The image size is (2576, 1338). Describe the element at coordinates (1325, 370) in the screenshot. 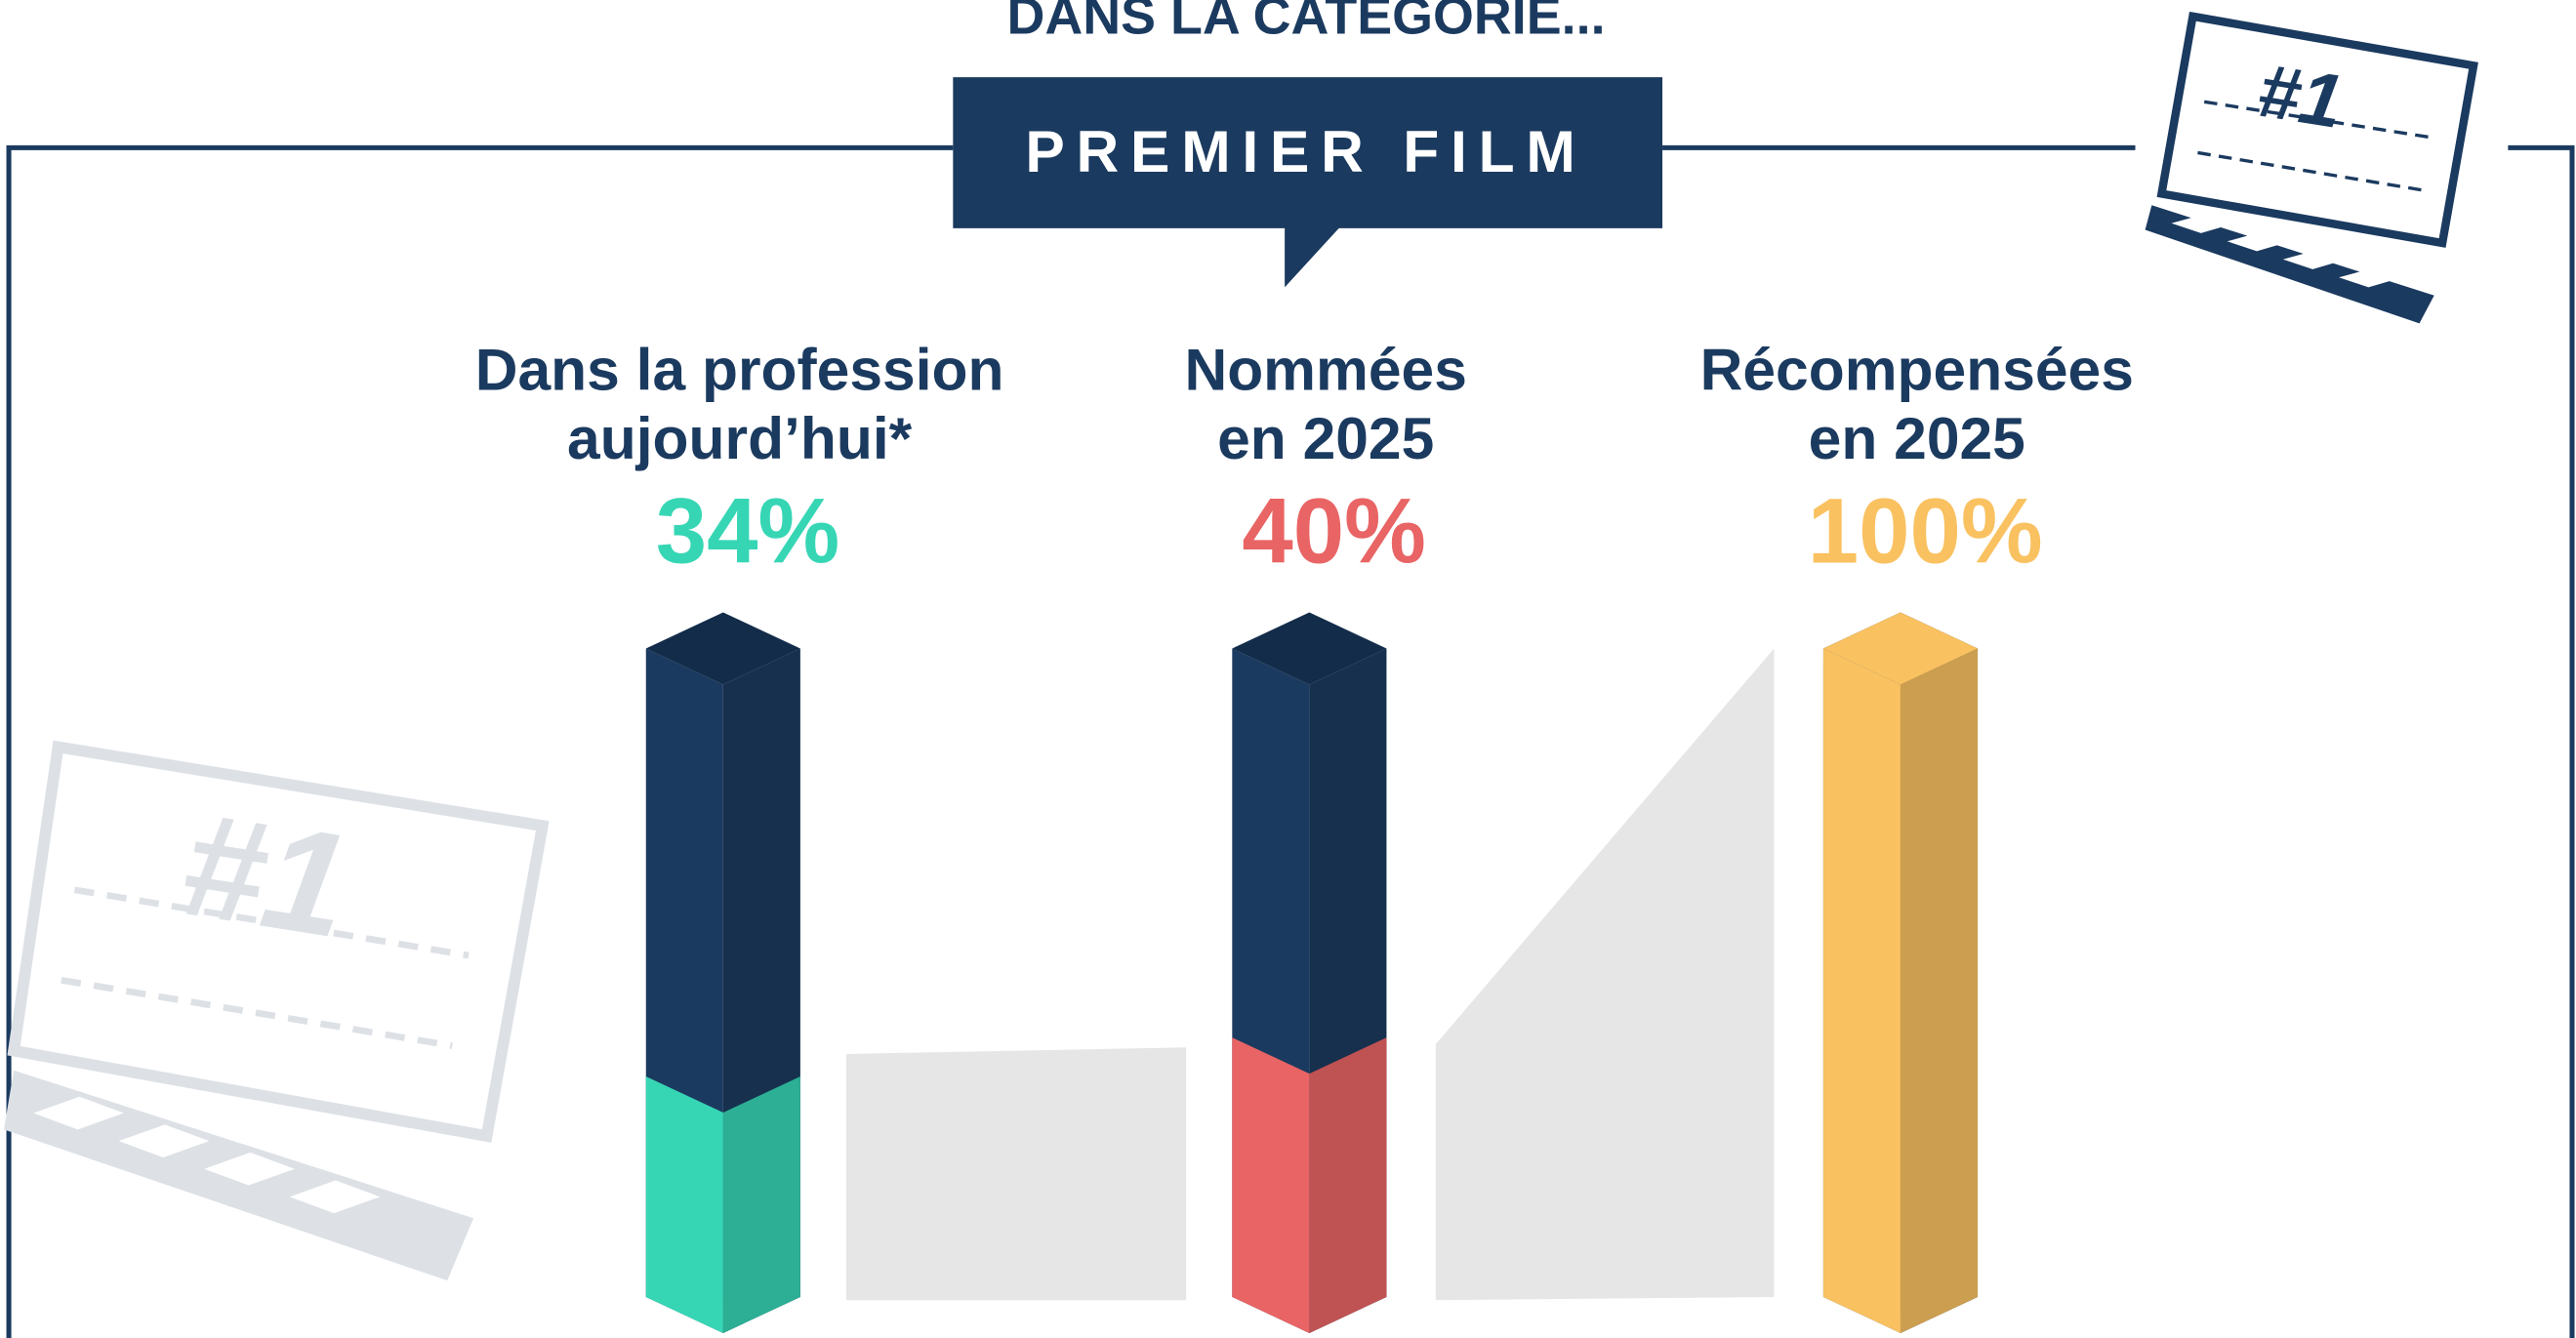

I see `category-label: Nommées` at that location.